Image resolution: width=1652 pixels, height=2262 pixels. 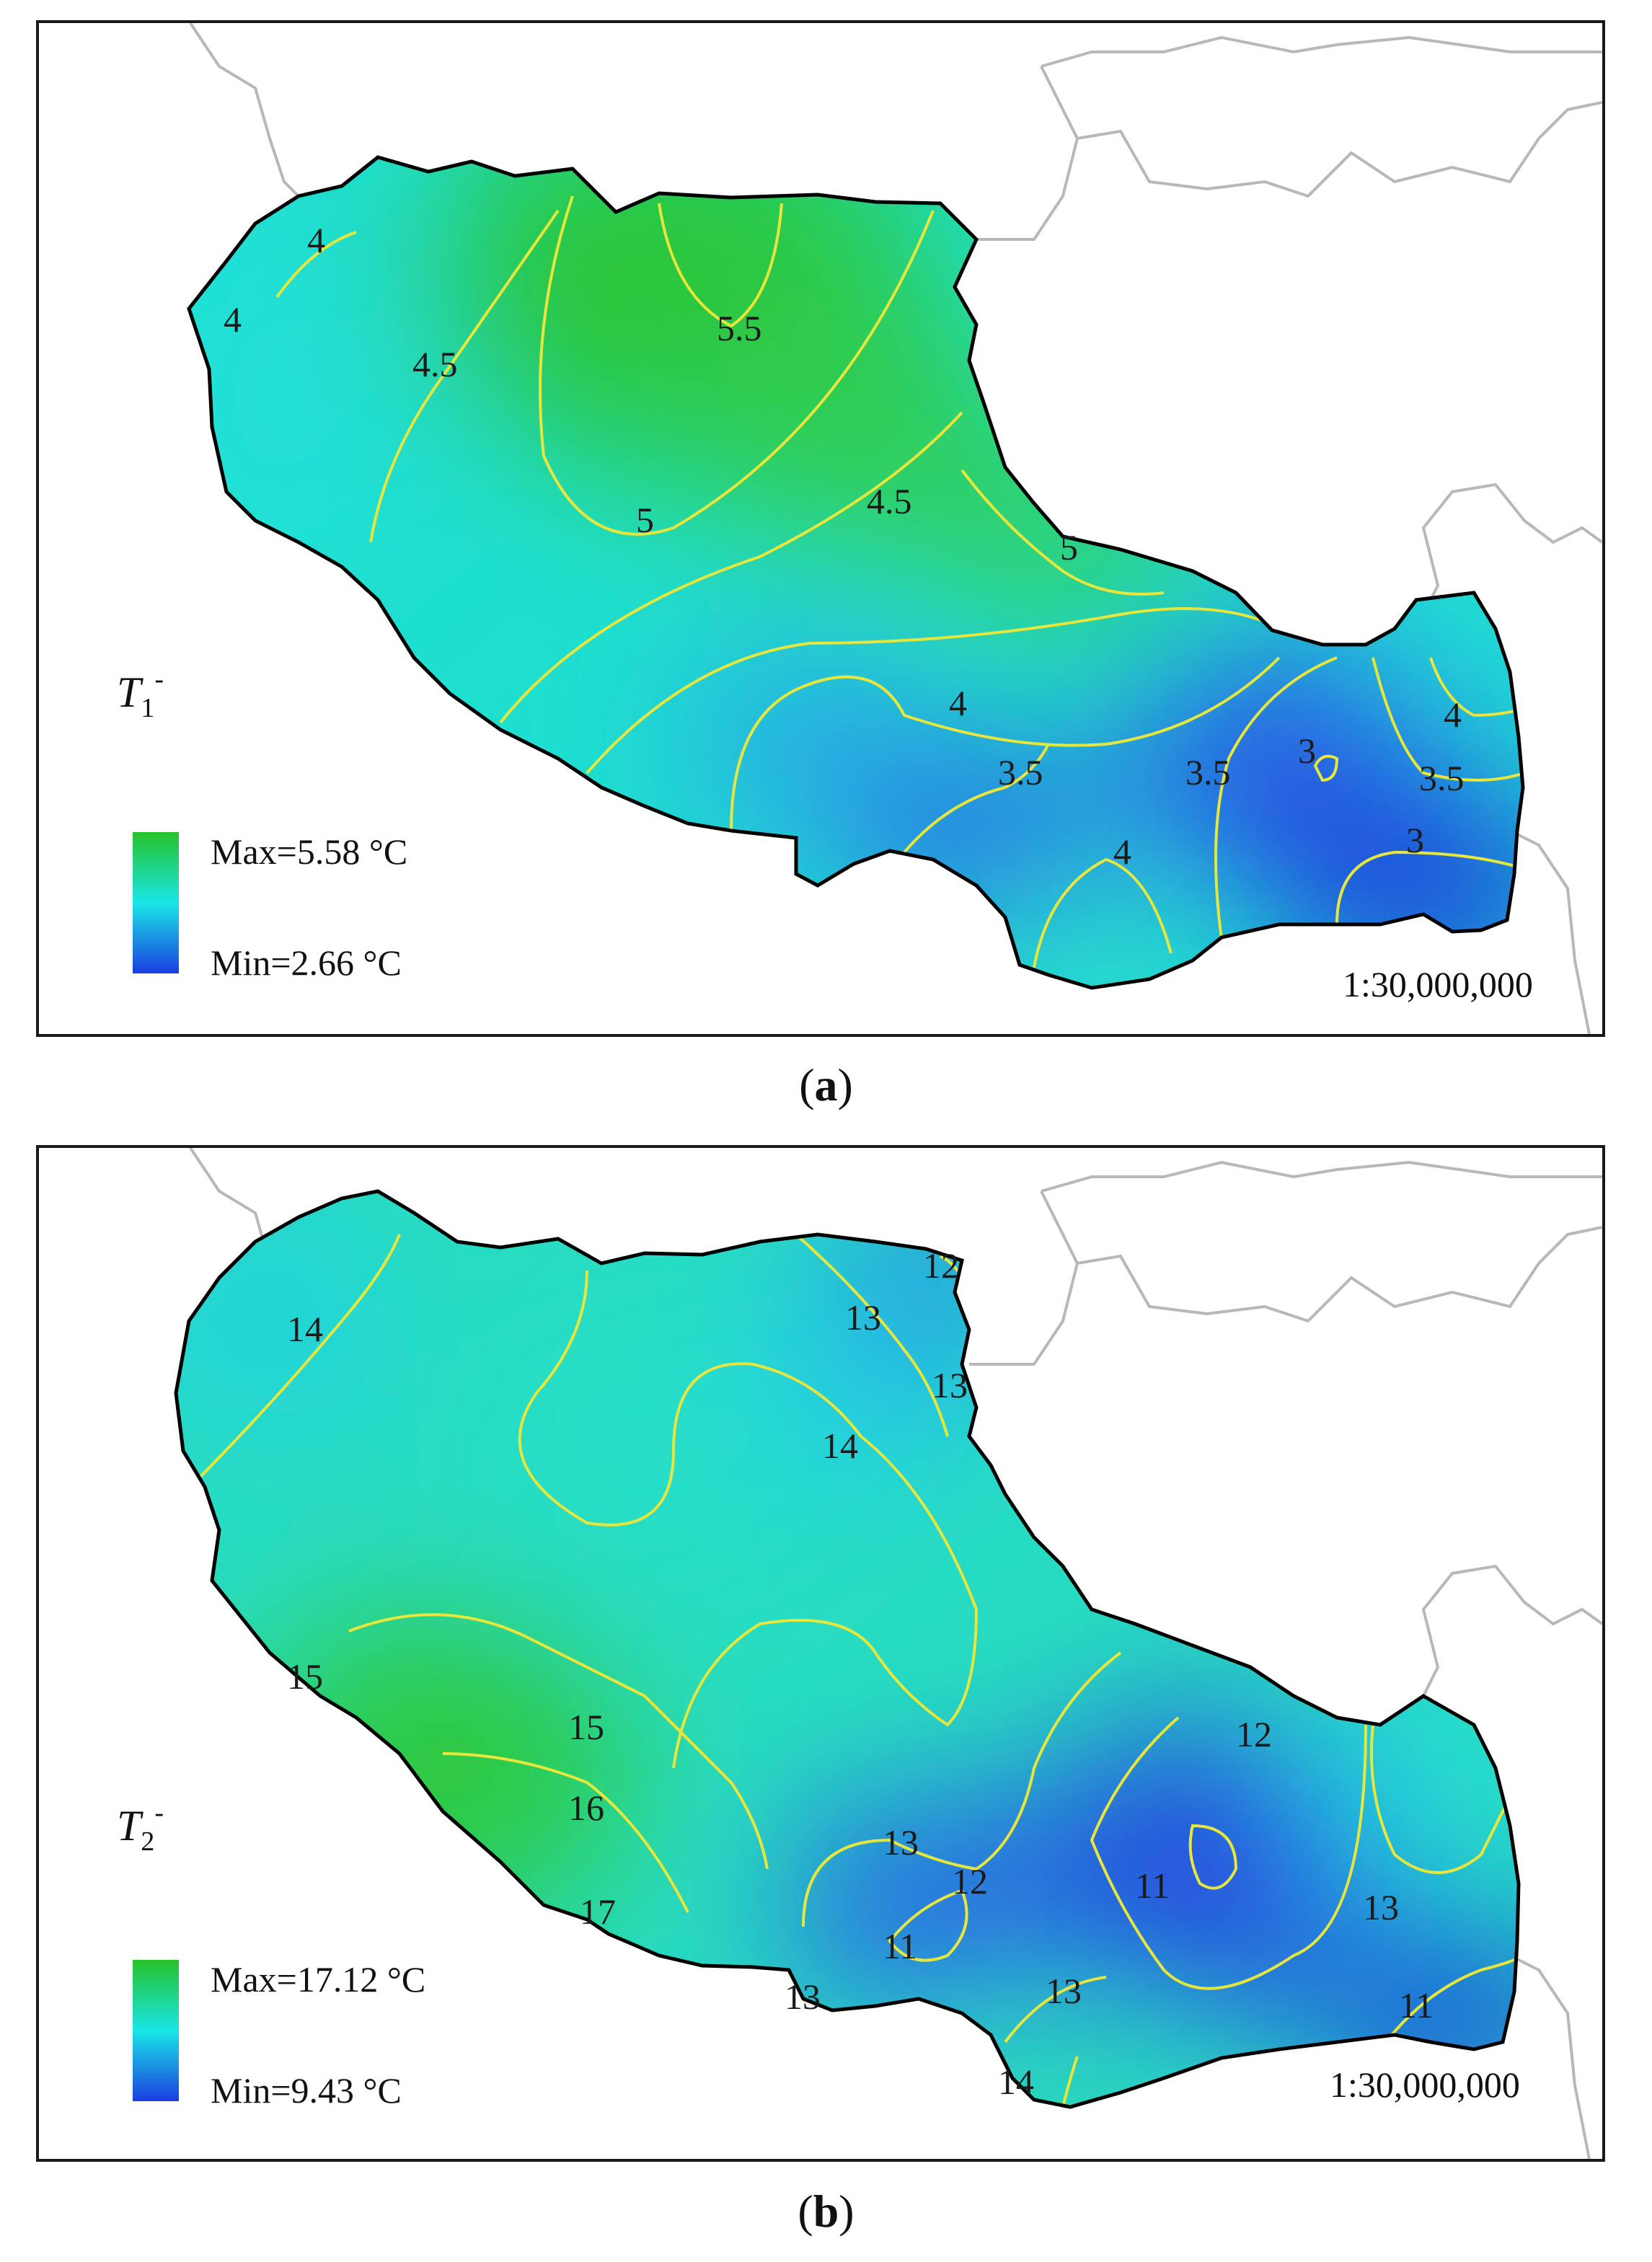 I want to click on legend-min: Min=9.43 °C, so click(x=306, y=2090).